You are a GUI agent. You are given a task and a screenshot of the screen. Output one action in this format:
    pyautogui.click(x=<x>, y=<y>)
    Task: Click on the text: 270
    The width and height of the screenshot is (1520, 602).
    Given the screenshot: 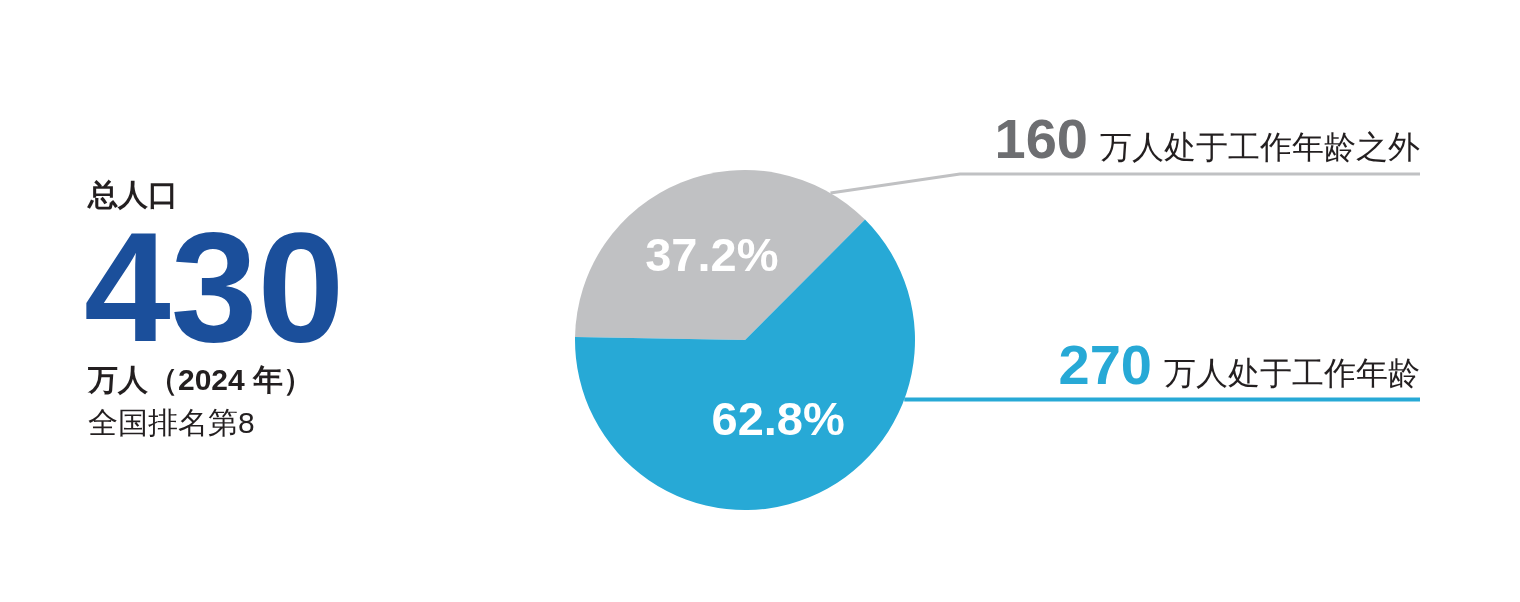 What is the action you would take?
    pyautogui.click(x=1105, y=364)
    